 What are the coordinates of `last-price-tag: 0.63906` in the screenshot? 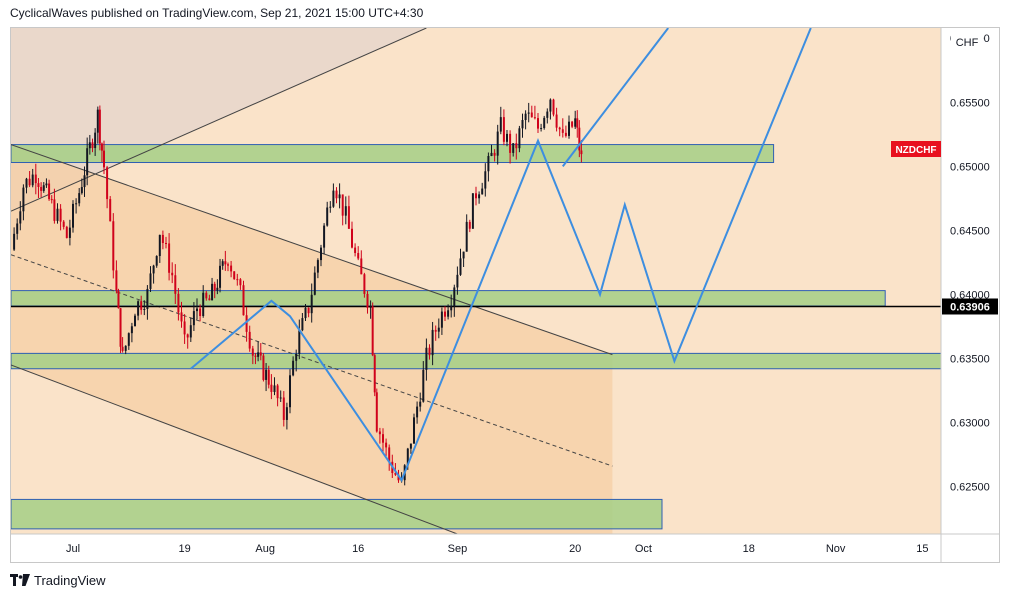 It's located at (970, 307).